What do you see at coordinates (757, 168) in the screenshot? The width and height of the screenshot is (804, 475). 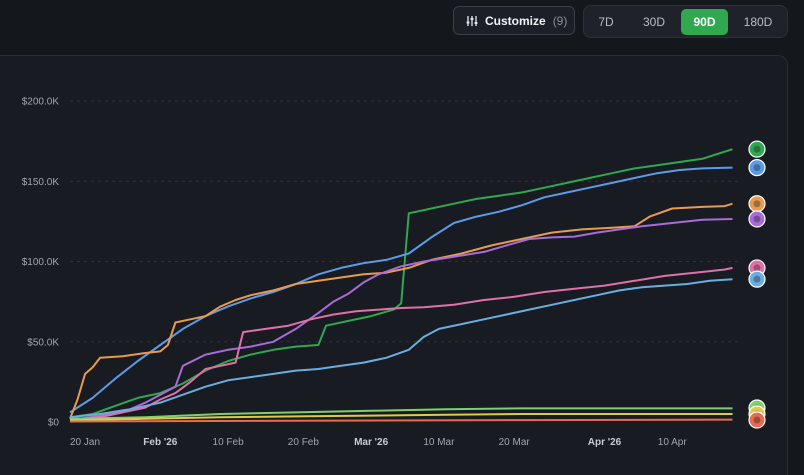 I see `shiba-token-icon` at bounding box center [757, 168].